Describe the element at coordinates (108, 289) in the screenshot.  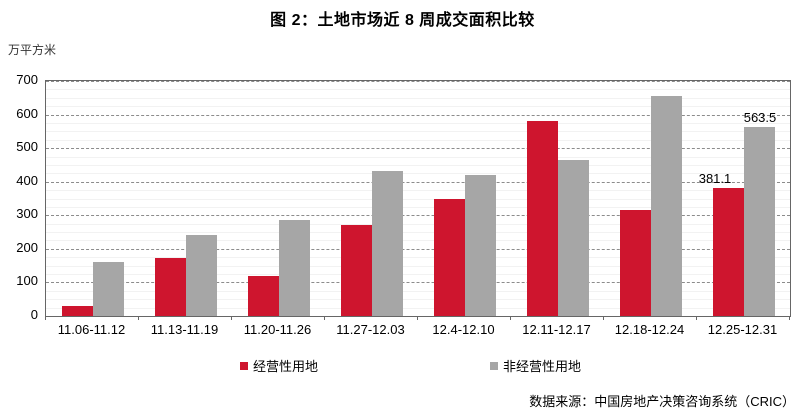
I see `bar-series1-cat0` at that location.